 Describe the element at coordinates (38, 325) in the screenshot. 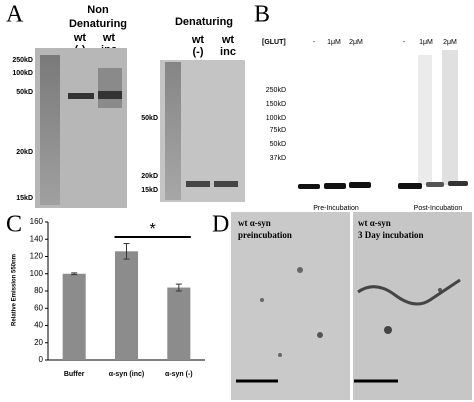

I see `y-tick-label: 40` at that location.